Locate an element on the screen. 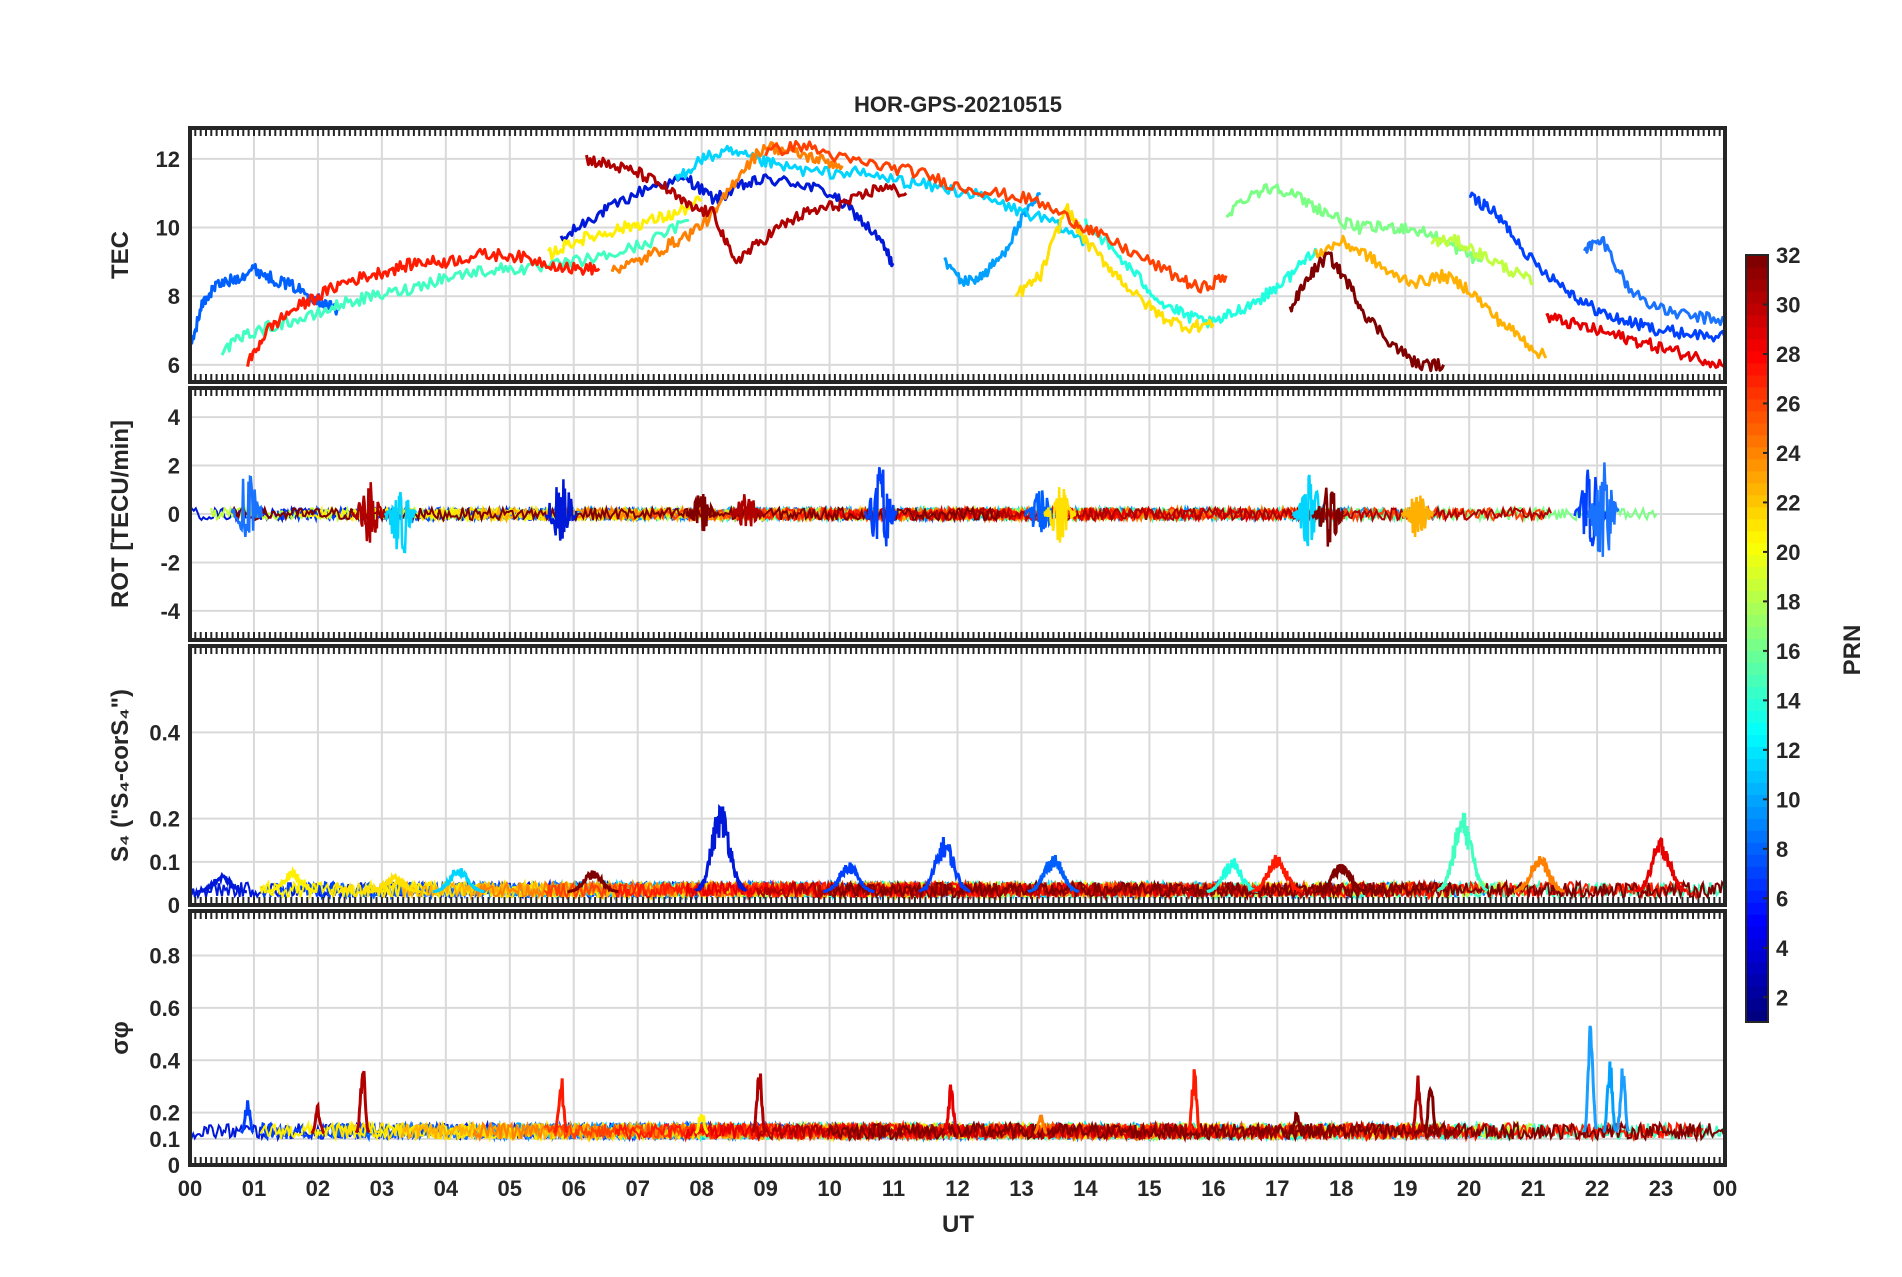 This screenshot has width=1902, height=1277. x-tick-label: 12 is located at coordinates (957, 1188).